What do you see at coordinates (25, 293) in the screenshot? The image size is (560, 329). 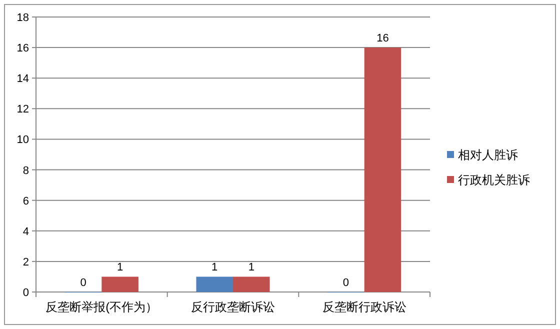 I see `ytick: 0` at bounding box center [25, 293].